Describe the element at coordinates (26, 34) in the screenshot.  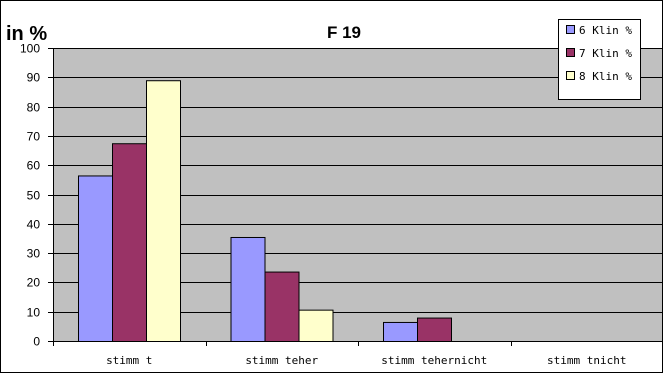
I see `unit-label: in %` at that location.